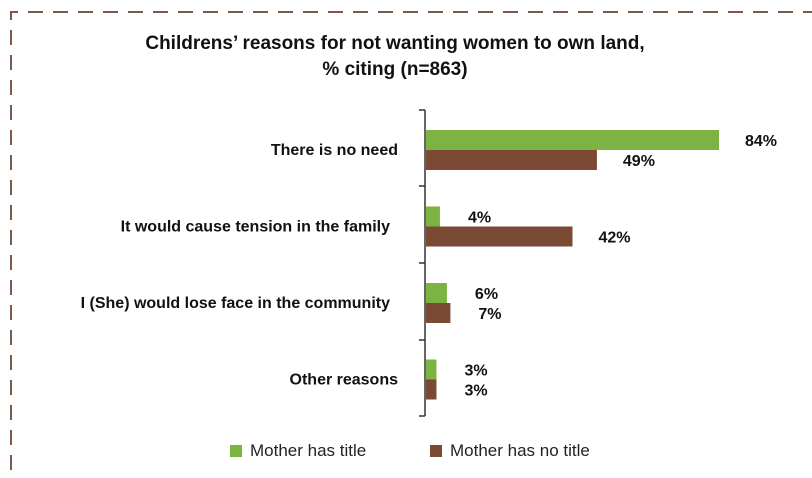 The width and height of the screenshot is (812, 478). I want to click on legend-label-no-title: Mother has no title, so click(520, 450).